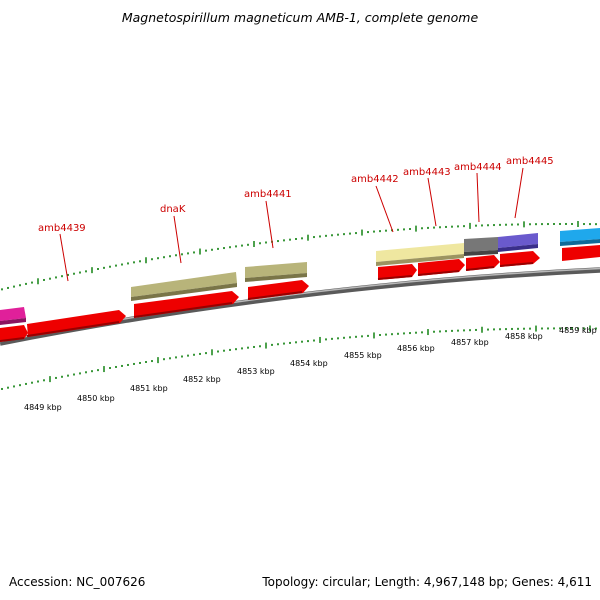 This screenshot has height=600, width=600. What do you see at coordinates (518, 248) in the screenshot?
I see `purple-feature-shade` at bounding box center [518, 248].